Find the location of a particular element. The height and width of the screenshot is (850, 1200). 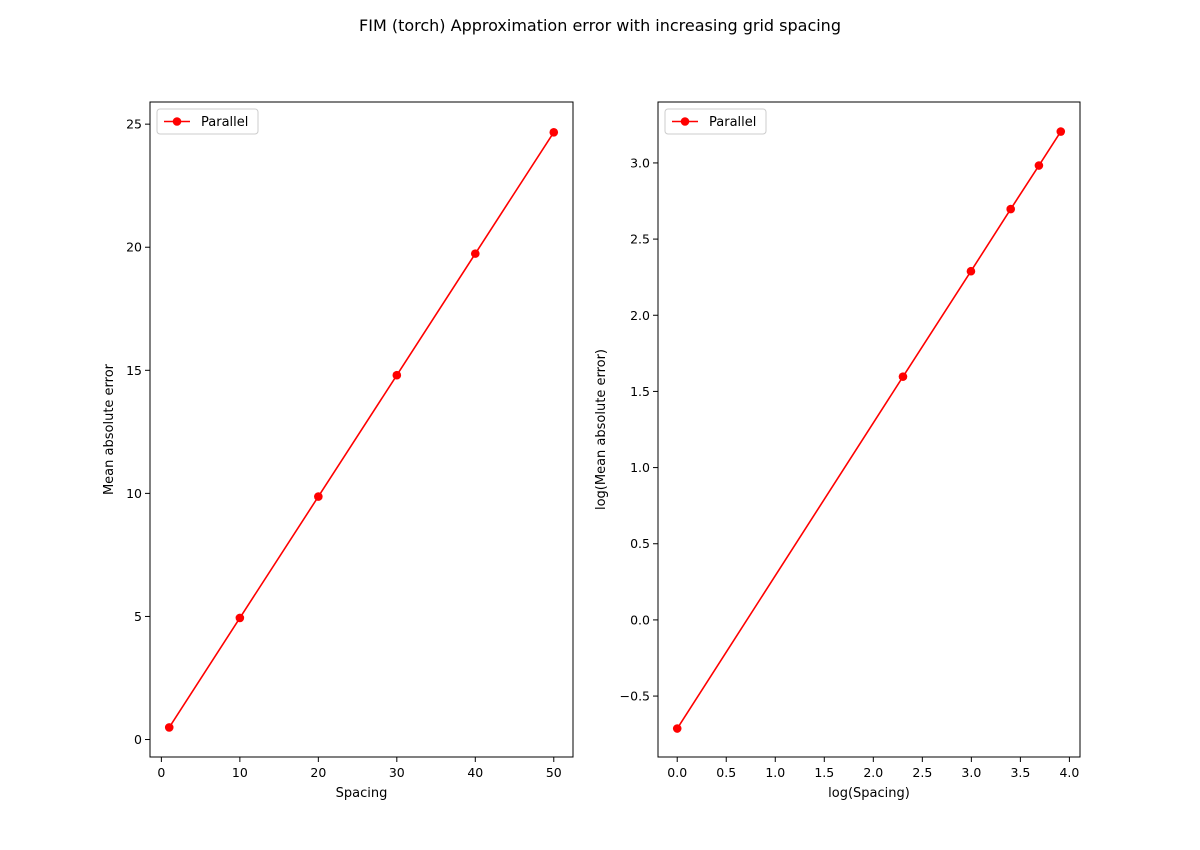

right-x-tick-label-1: 0.5 is located at coordinates (726, 772).